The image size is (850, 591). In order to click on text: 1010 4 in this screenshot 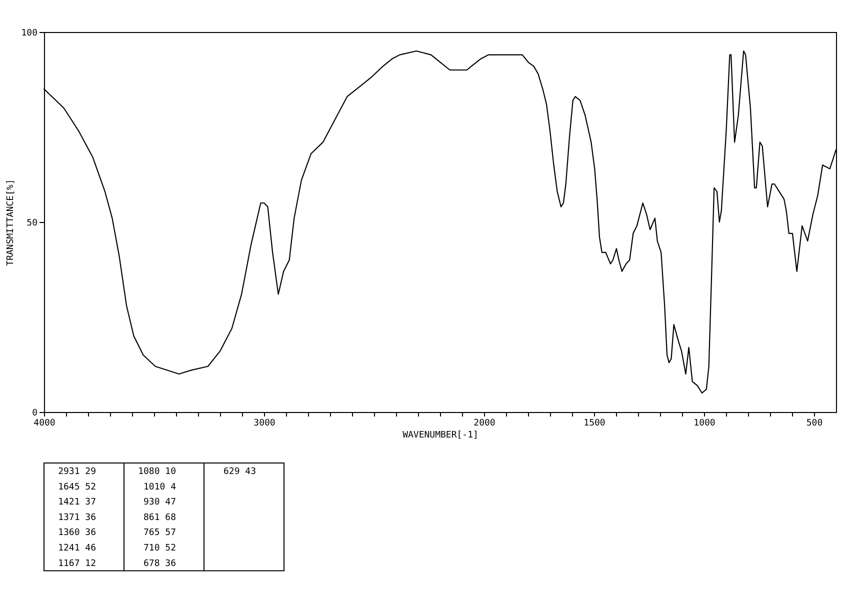, I will do `click(159, 487)`.